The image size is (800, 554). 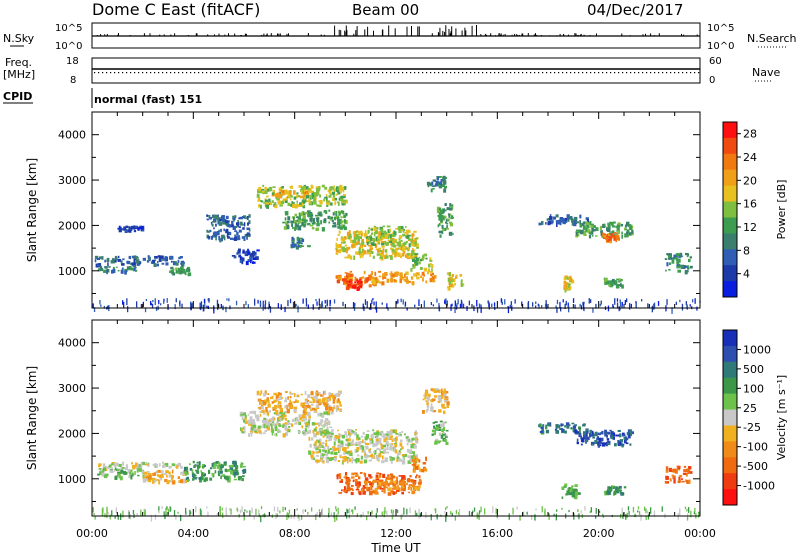 I want to click on velocity-colorbar-tick-label: -500, so click(x=755, y=466).